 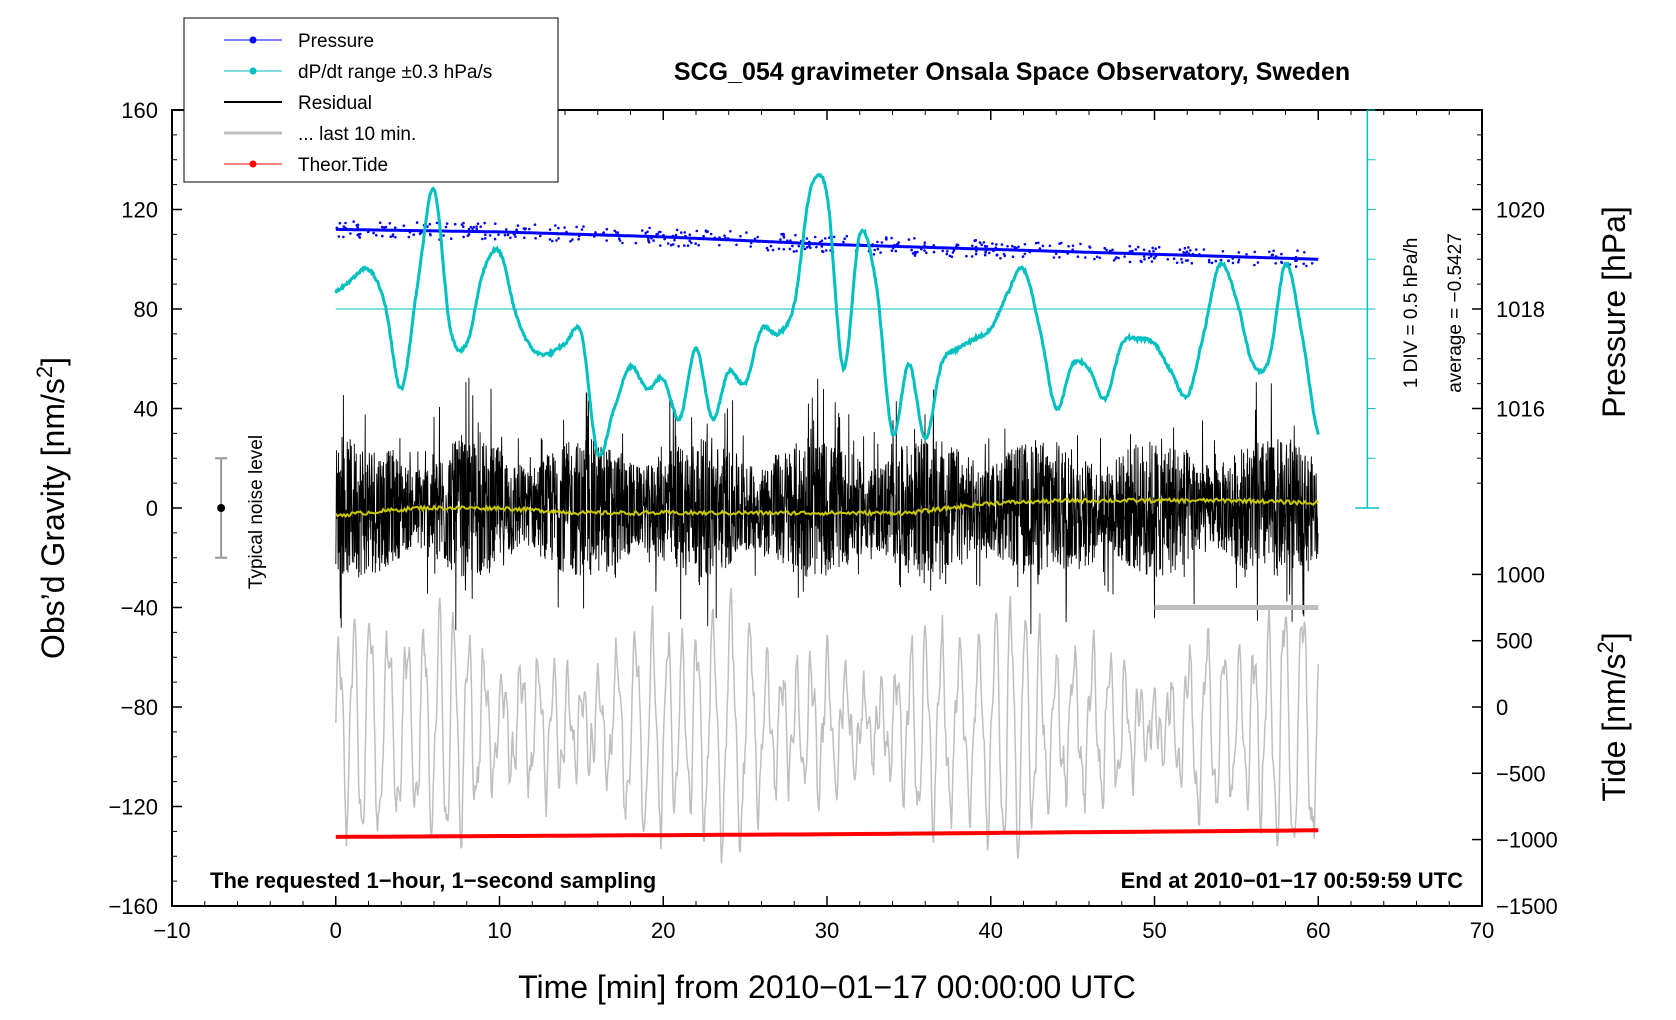 I want to click on legend-label-residual: Residual, so click(x=335, y=103).